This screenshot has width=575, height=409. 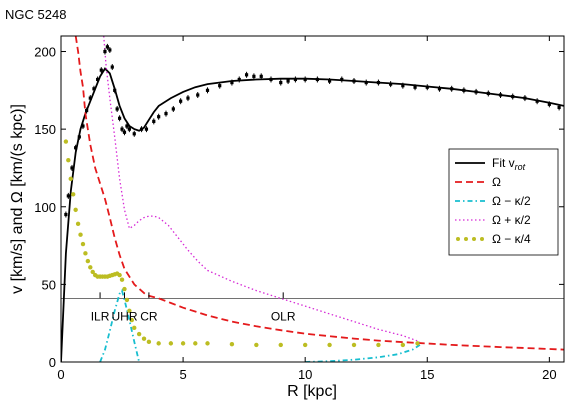 What do you see at coordinates (511, 201) in the screenshot?
I see `legend-entry: Ω − κ/2` at bounding box center [511, 201].